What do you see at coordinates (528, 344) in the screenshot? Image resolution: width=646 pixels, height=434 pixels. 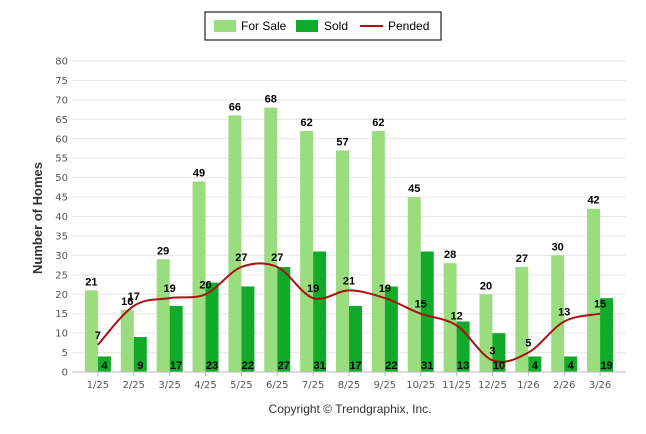 I see `label-pended: 5` at bounding box center [528, 344].